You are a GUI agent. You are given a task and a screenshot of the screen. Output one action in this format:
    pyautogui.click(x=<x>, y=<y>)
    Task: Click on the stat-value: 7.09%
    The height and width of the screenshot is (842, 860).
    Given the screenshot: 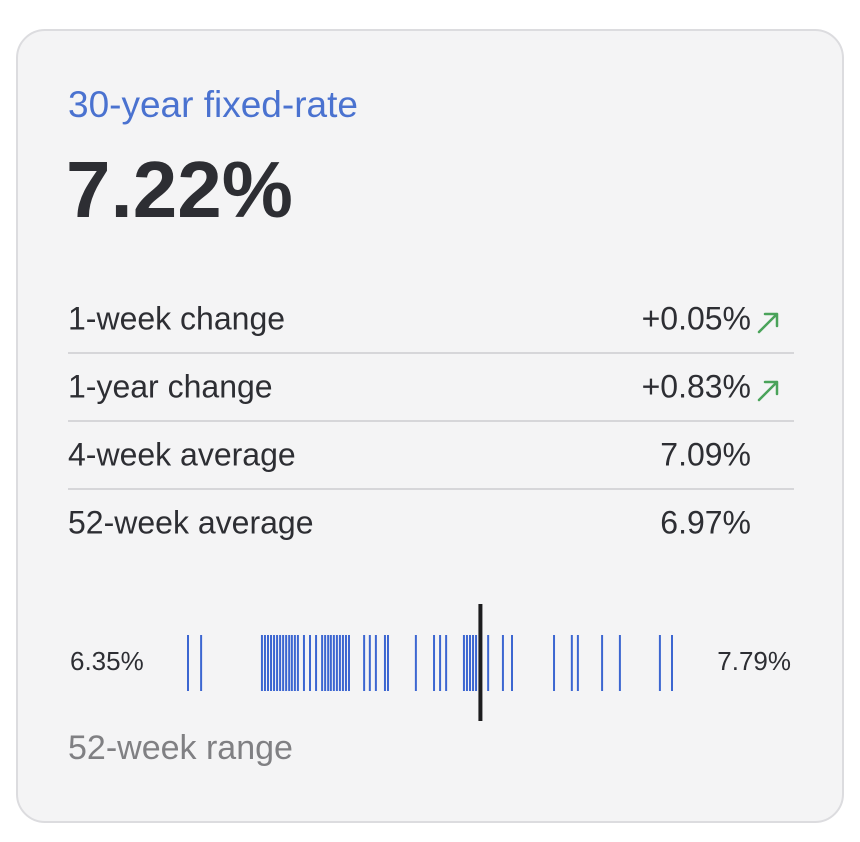 What is the action you would take?
    pyautogui.click(x=705, y=454)
    